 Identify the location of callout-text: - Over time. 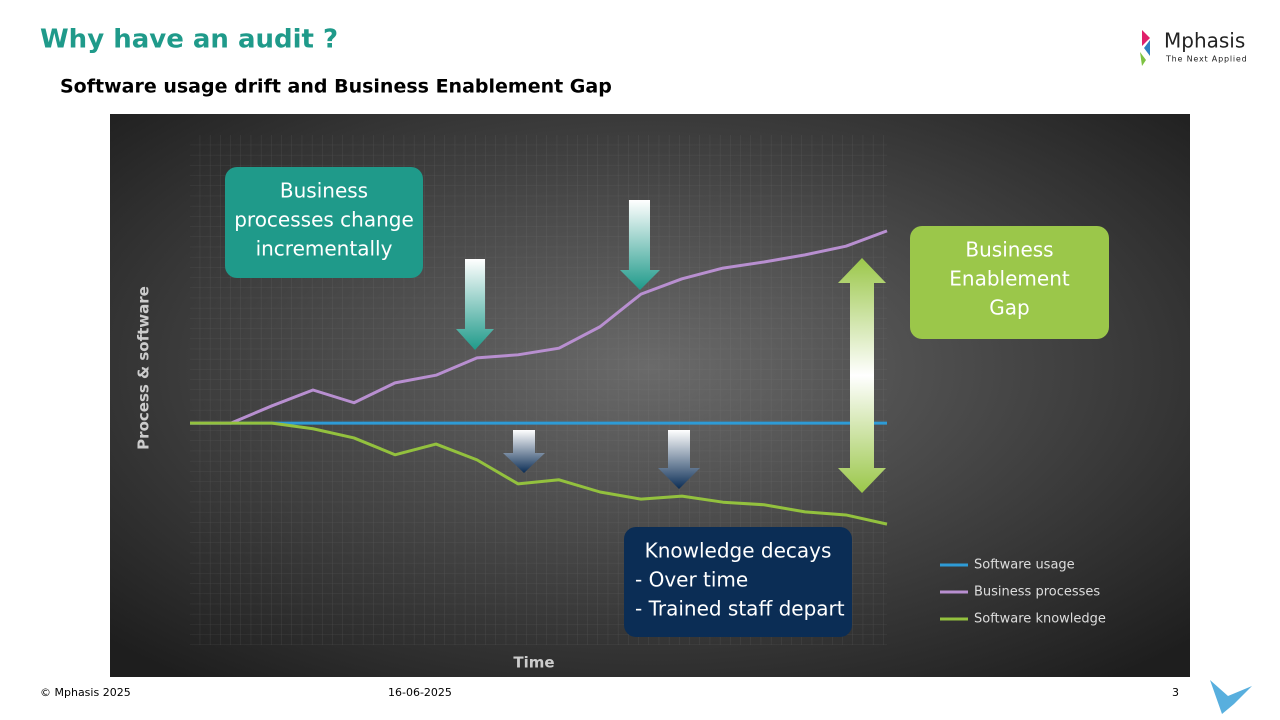
(691, 580).